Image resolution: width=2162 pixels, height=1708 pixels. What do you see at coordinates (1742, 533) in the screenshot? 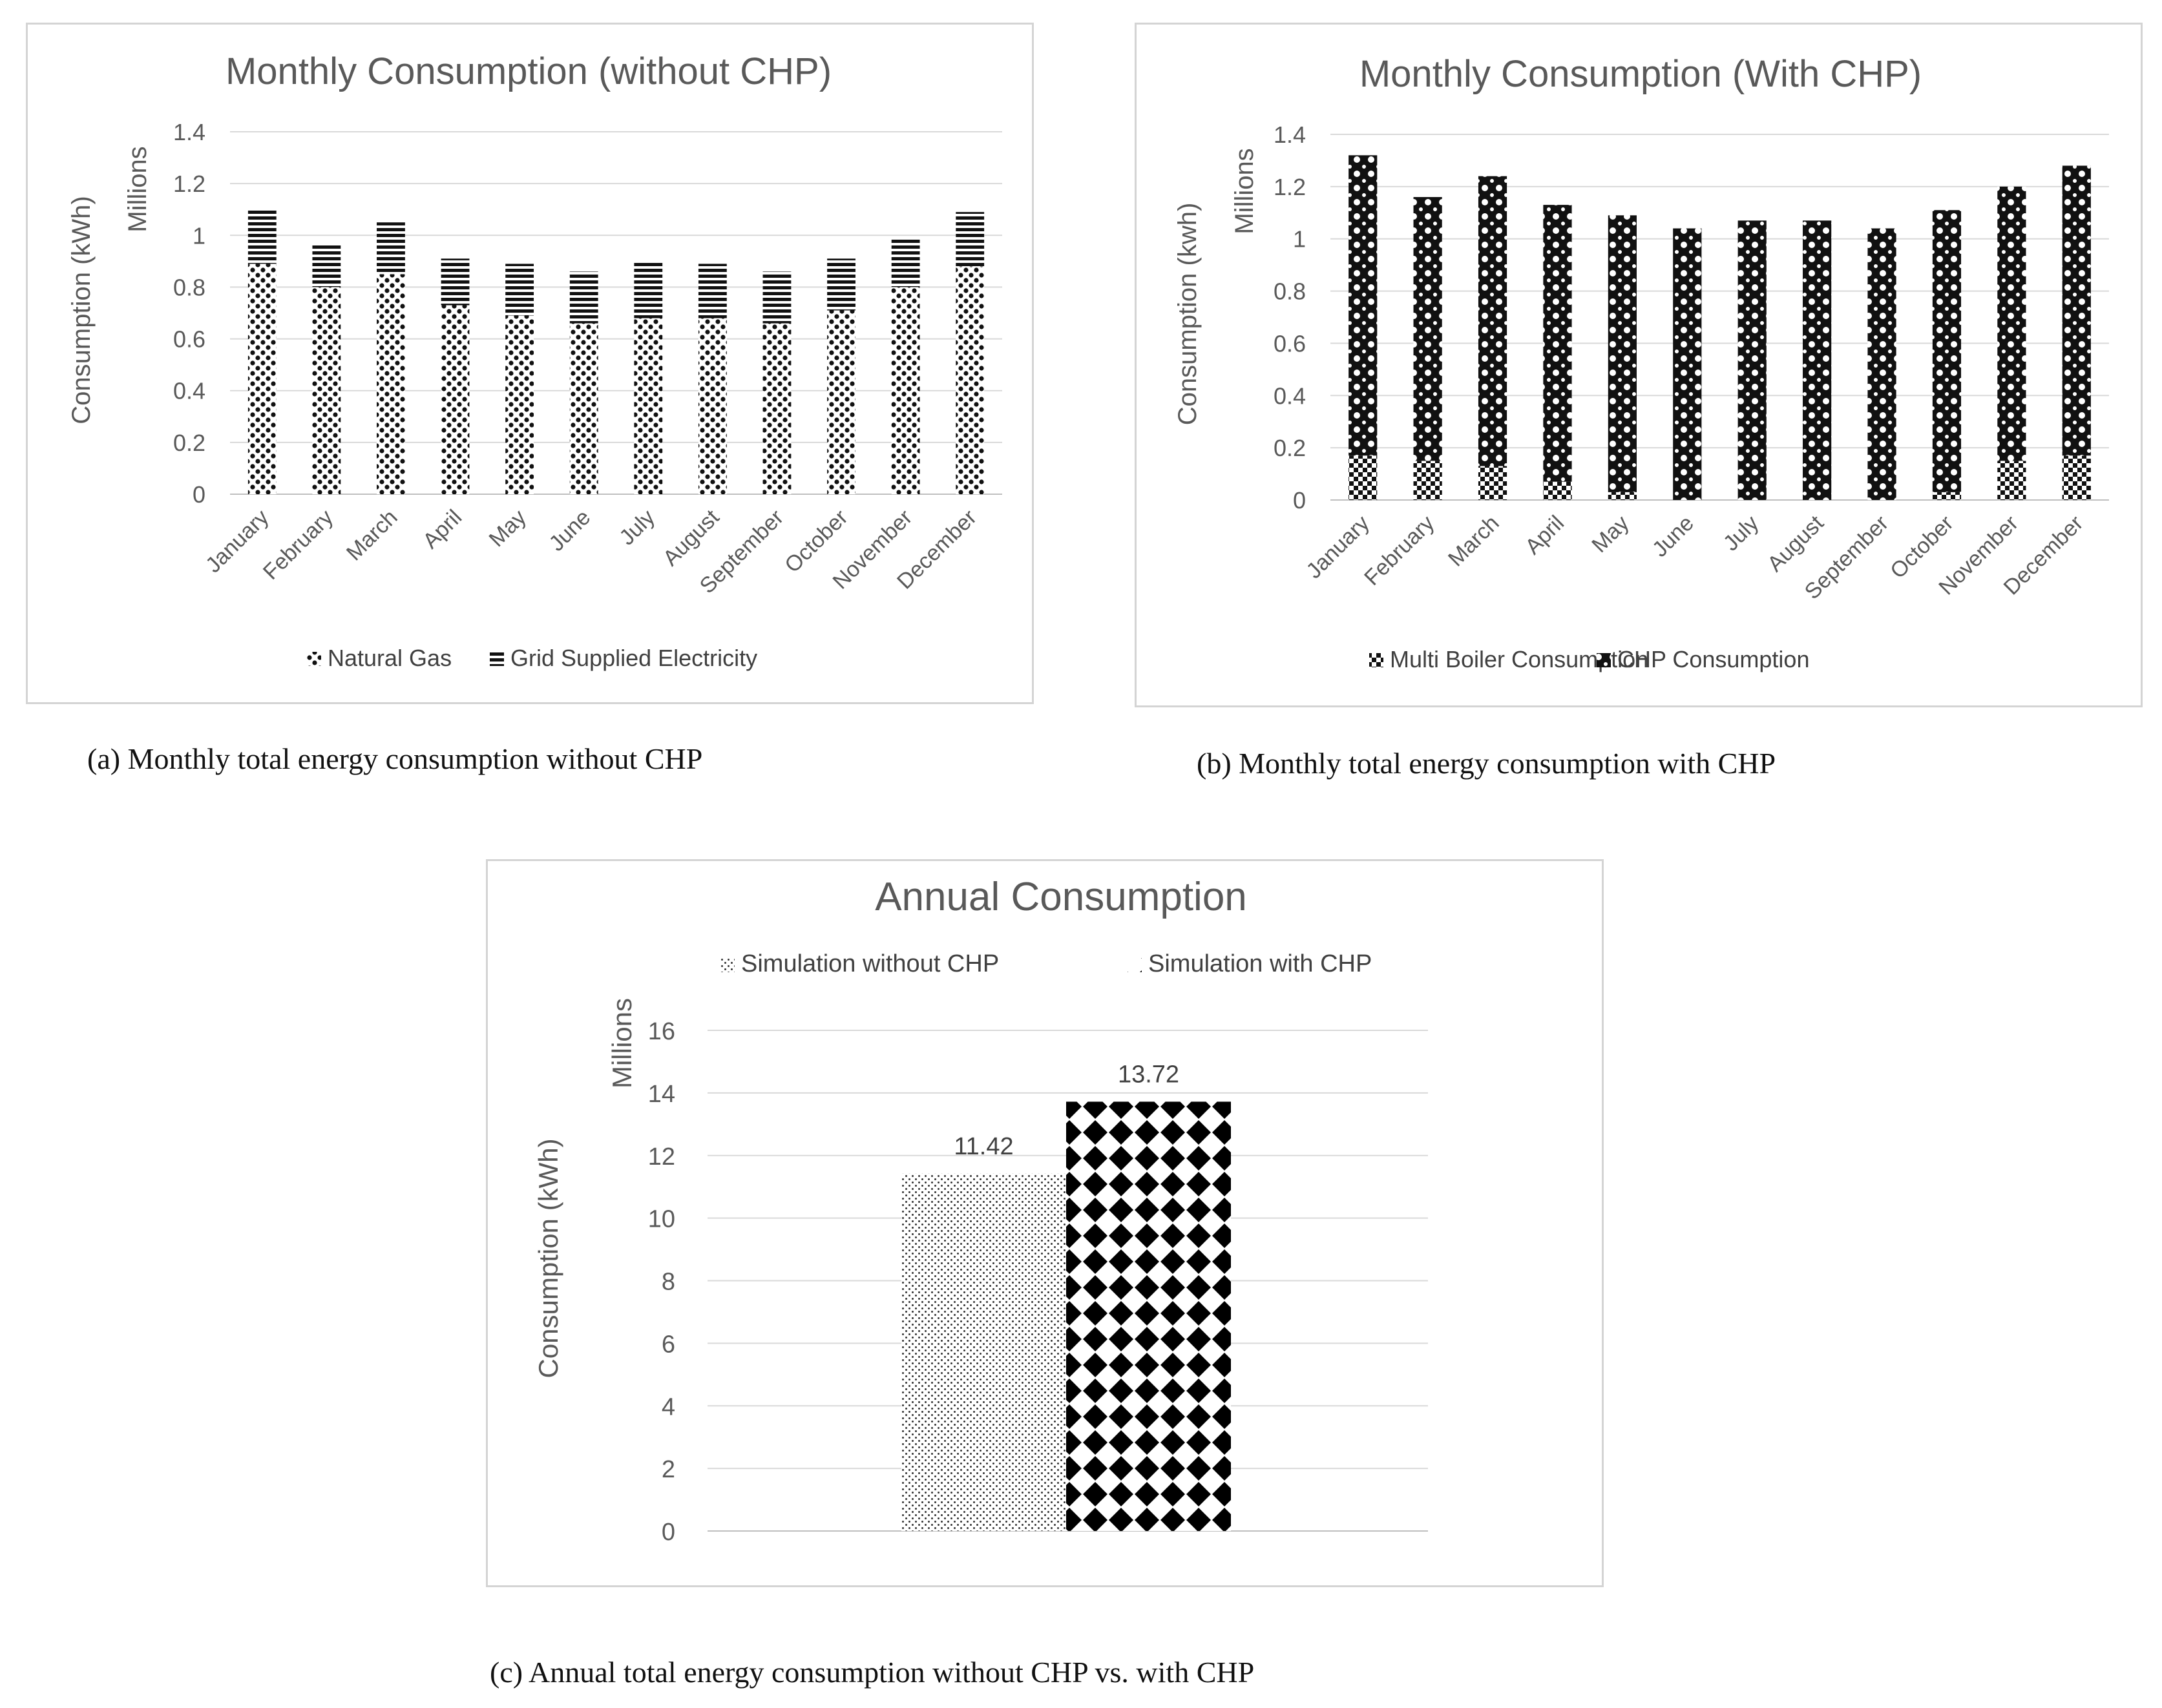
I see `x-tick-label: July` at bounding box center [1742, 533].